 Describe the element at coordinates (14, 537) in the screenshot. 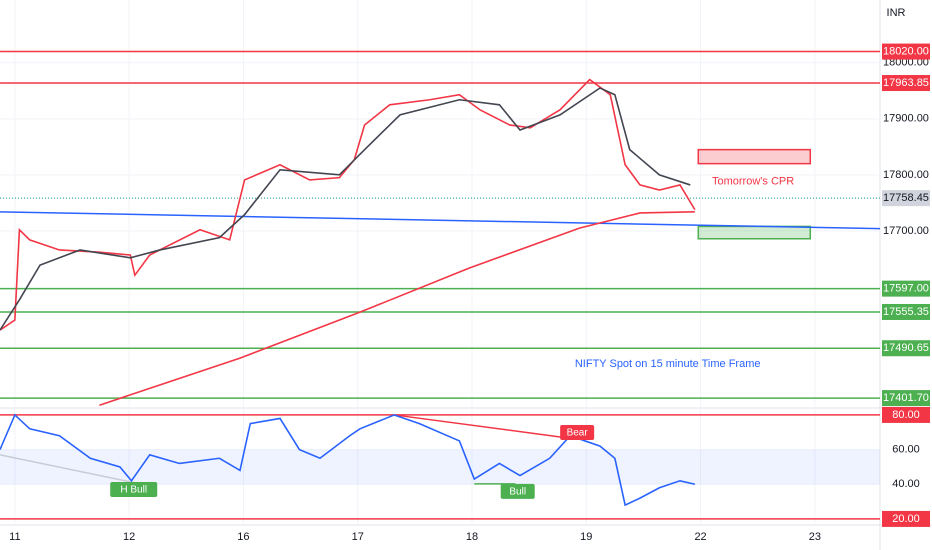

I see `x-tick-label: 11` at that location.